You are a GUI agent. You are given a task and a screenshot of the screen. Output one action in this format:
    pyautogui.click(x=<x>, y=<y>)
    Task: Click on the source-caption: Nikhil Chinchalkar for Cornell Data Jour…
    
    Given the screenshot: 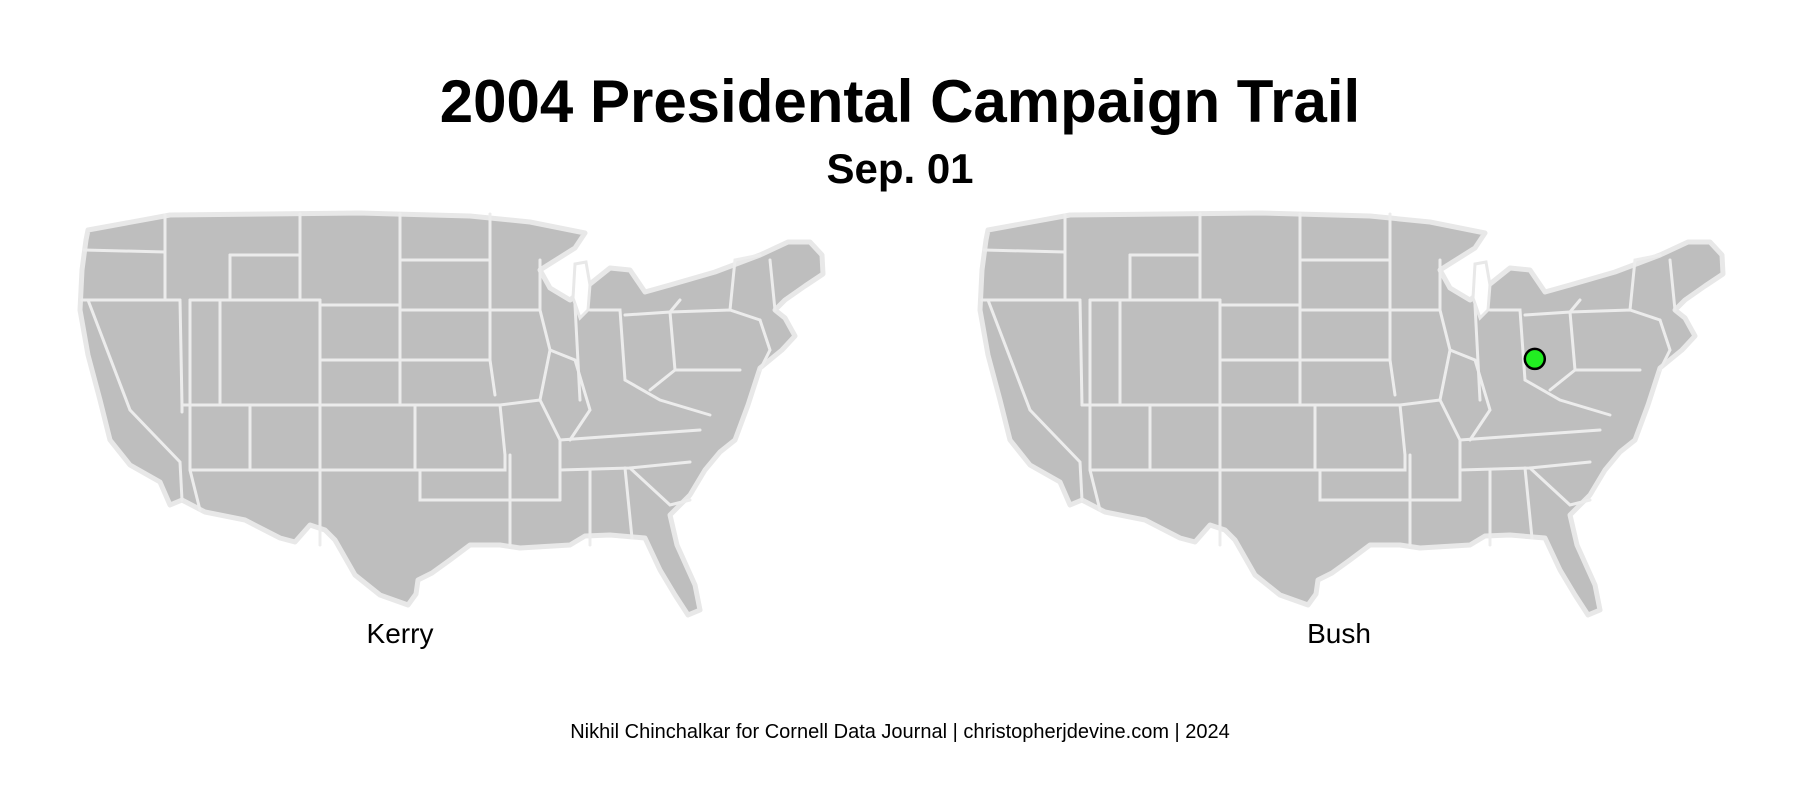 What is the action you would take?
    pyautogui.click(x=900, y=732)
    